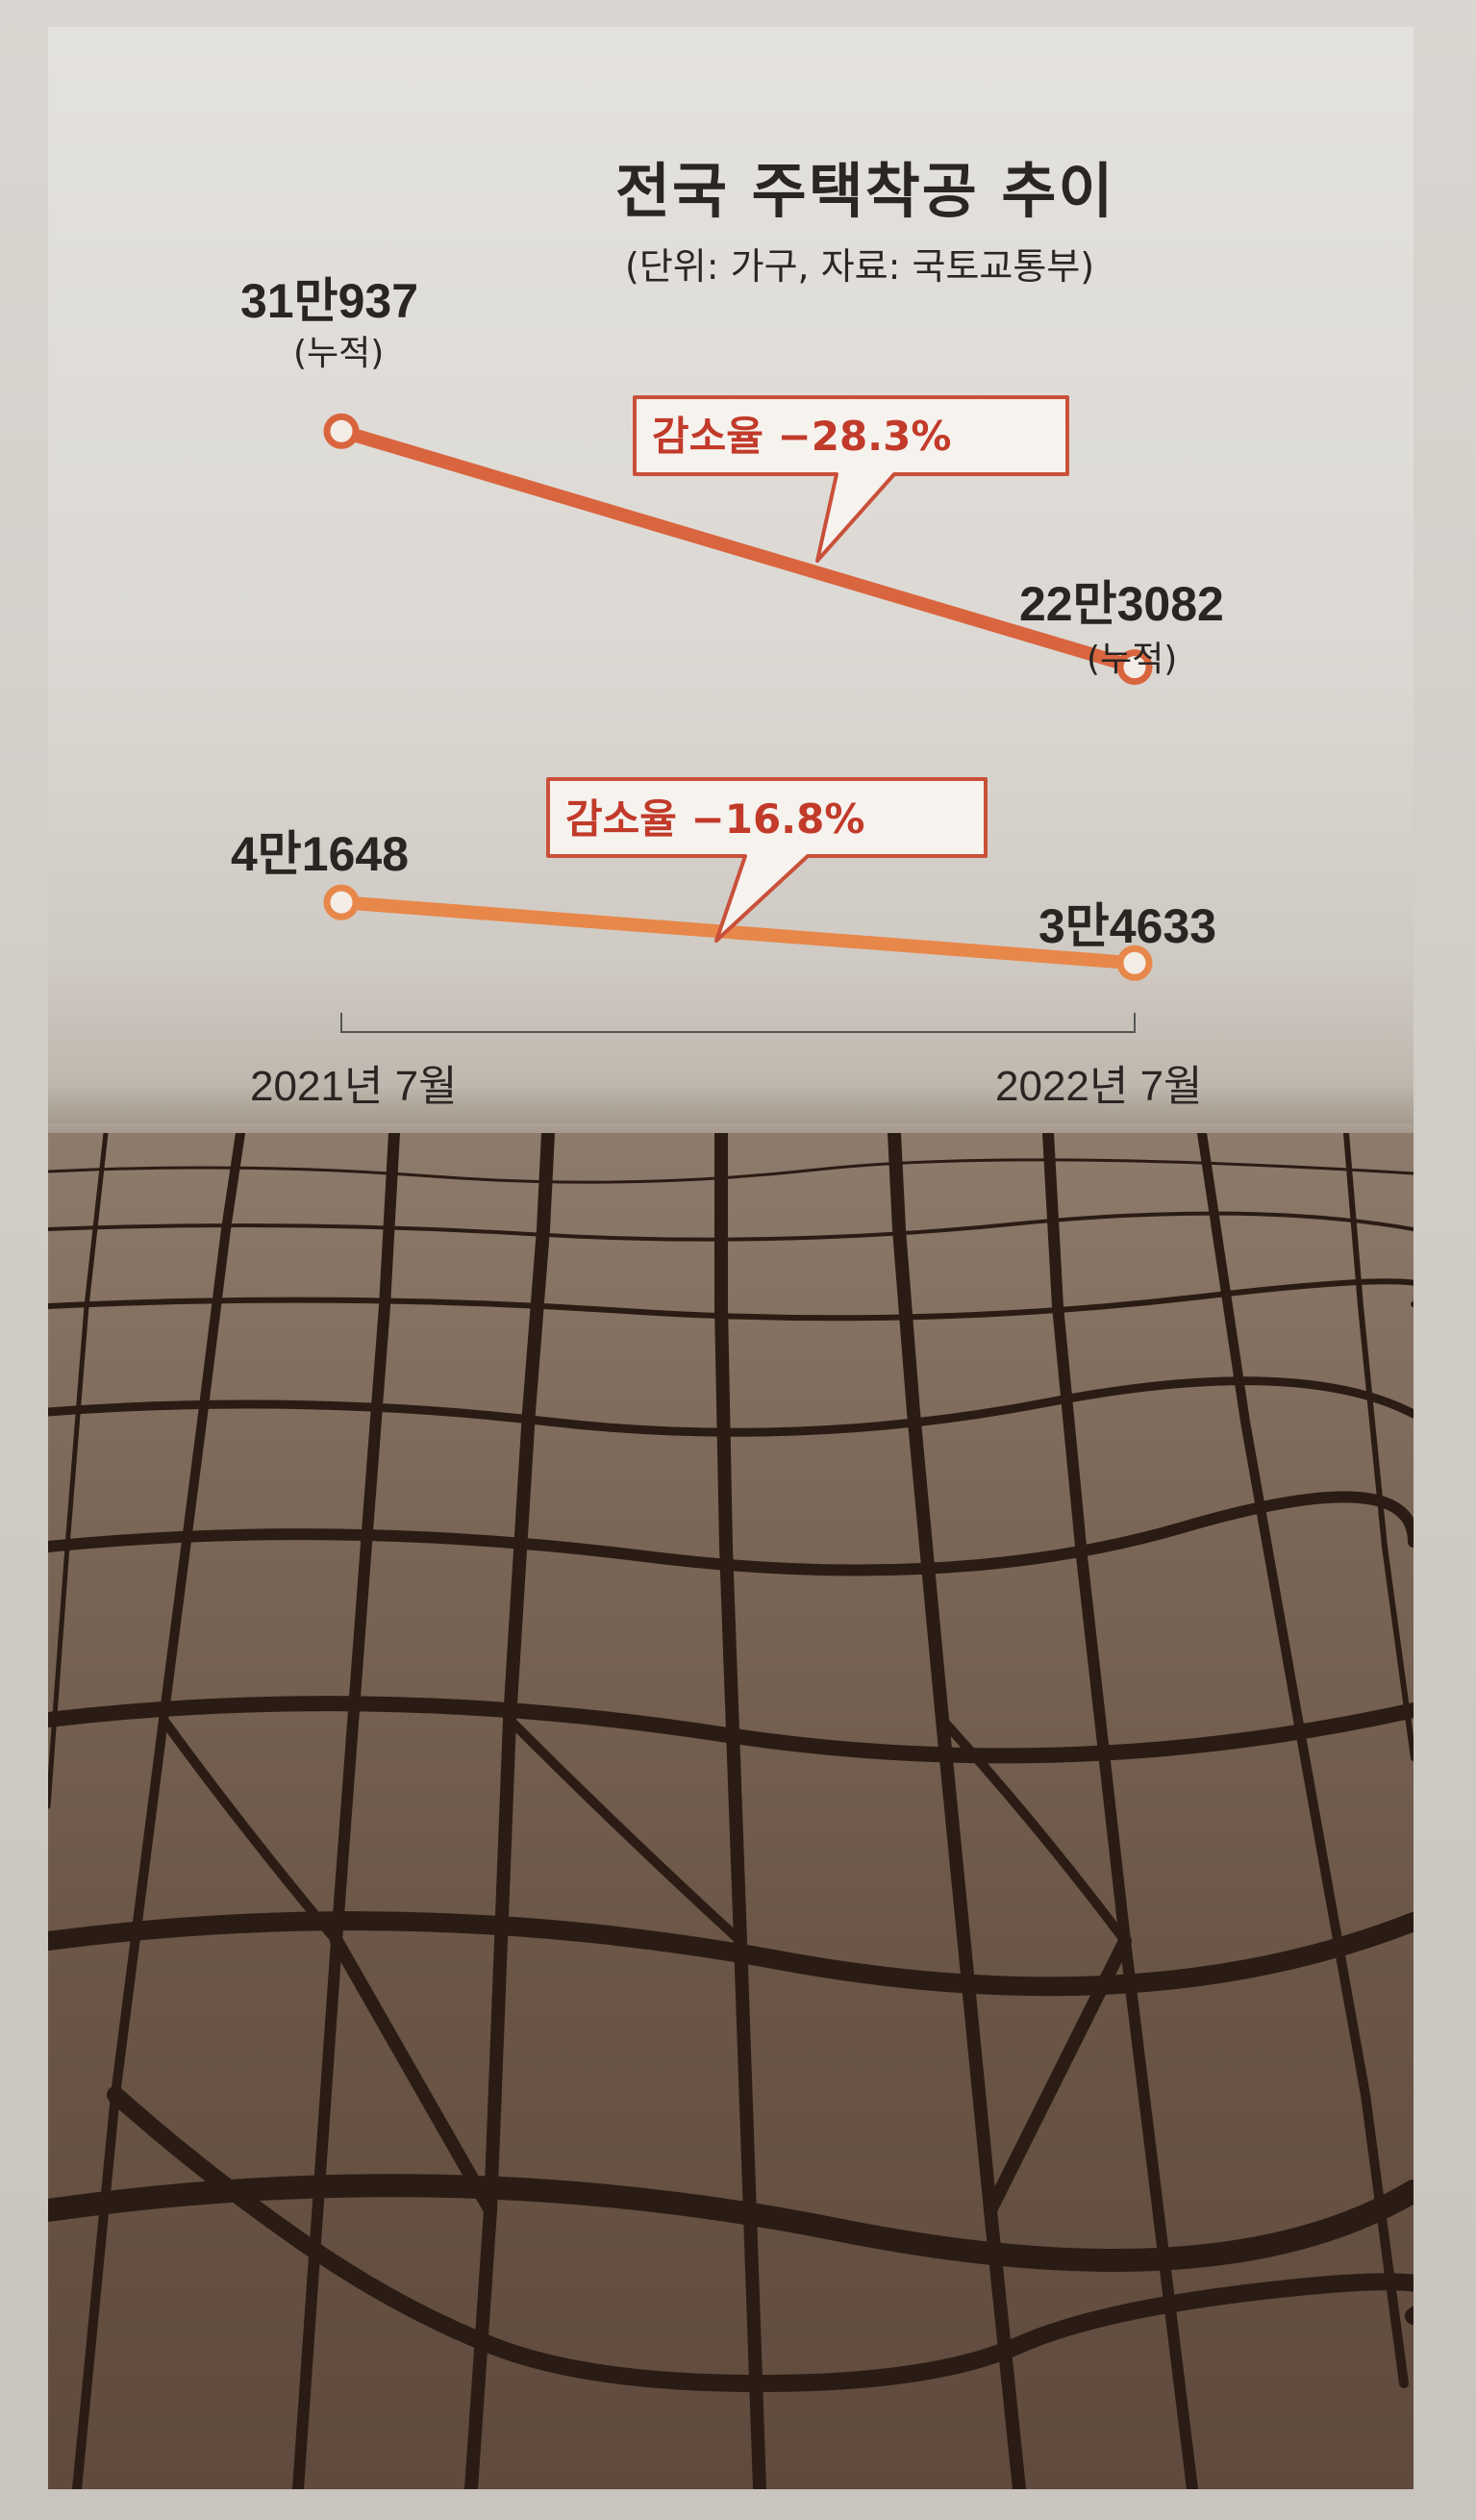 The width and height of the screenshot is (1476, 2520). Describe the element at coordinates (1121, 604) in the screenshot. I see `value-label-series1-2022: 22만3082` at that location.